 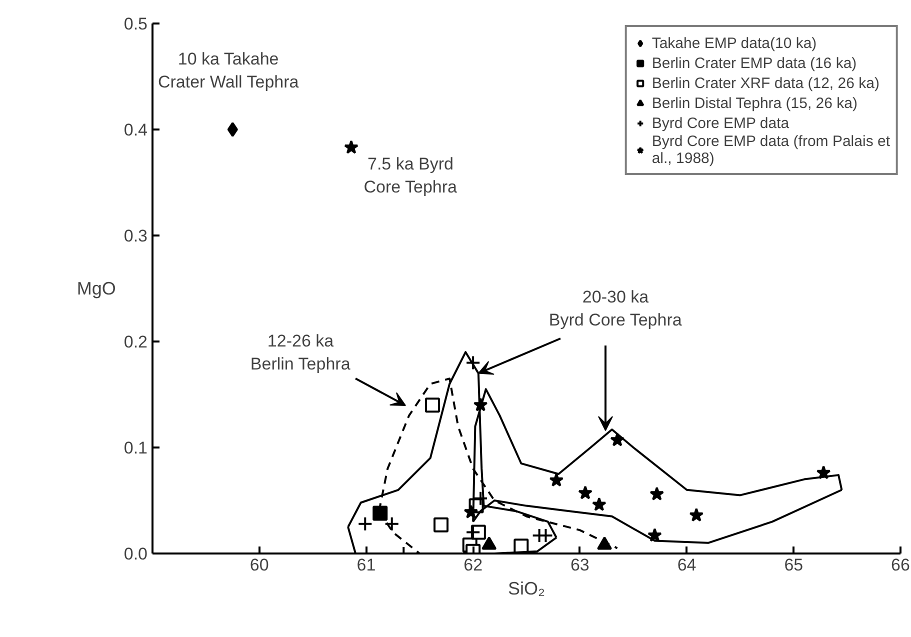 What do you see at coordinates (136, 342) in the screenshot?
I see `y-tick-label: 0.2` at bounding box center [136, 342].